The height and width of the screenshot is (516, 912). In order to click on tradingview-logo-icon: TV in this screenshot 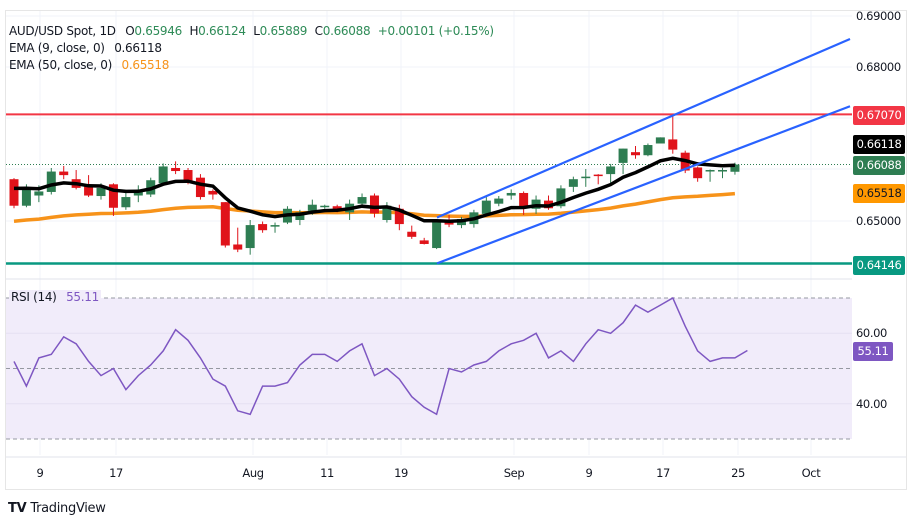, I will do `click(17, 508)`.